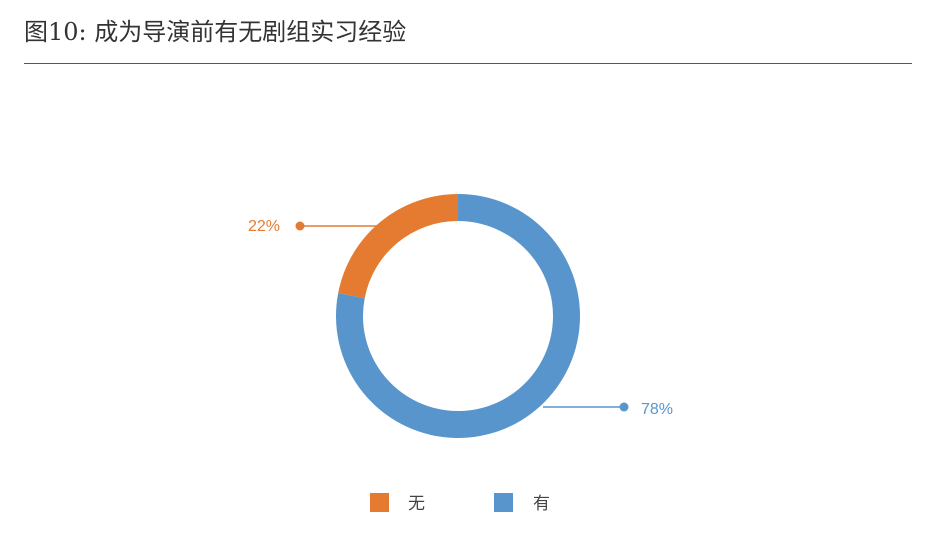 This screenshot has width=939, height=544. What do you see at coordinates (541, 504) in the screenshot?
I see `legend-label-yes: 有` at bounding box center [541, 504].